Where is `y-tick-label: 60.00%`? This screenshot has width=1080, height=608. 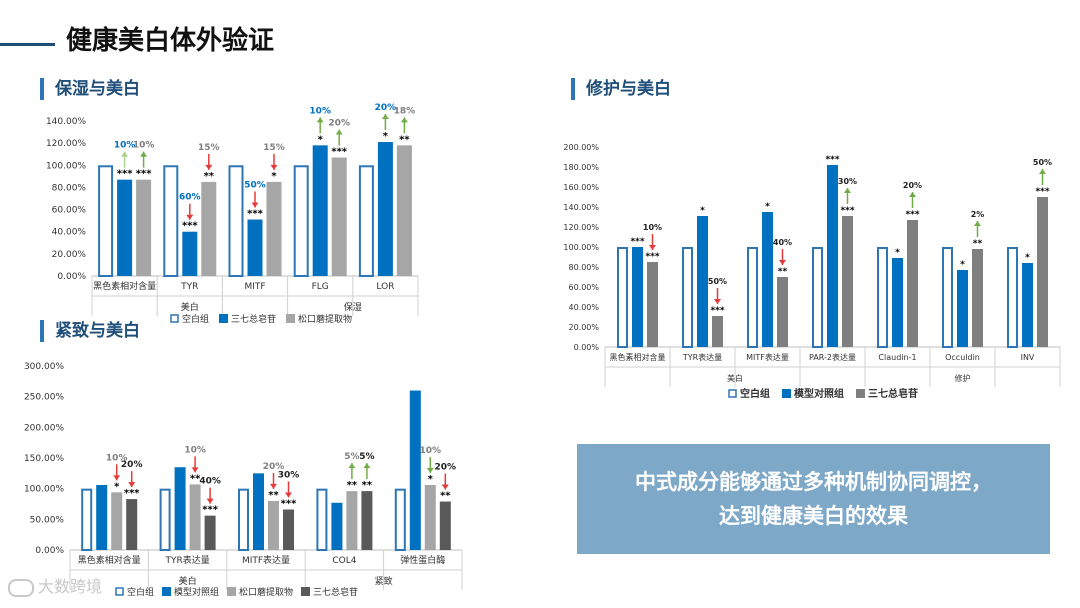 y-tick-label: 60.00% is located at coordinates (69, 211).